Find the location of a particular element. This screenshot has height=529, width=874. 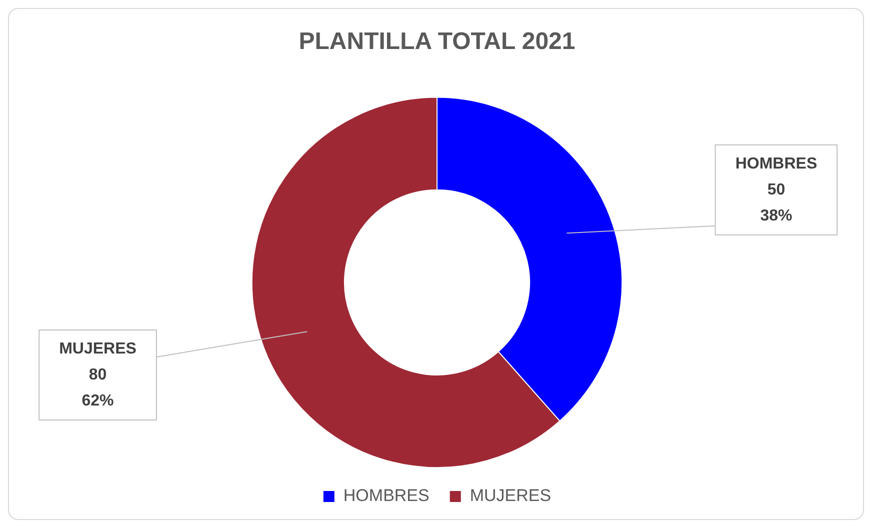

data-label: 80 62% is located at coordinates (98, 388).